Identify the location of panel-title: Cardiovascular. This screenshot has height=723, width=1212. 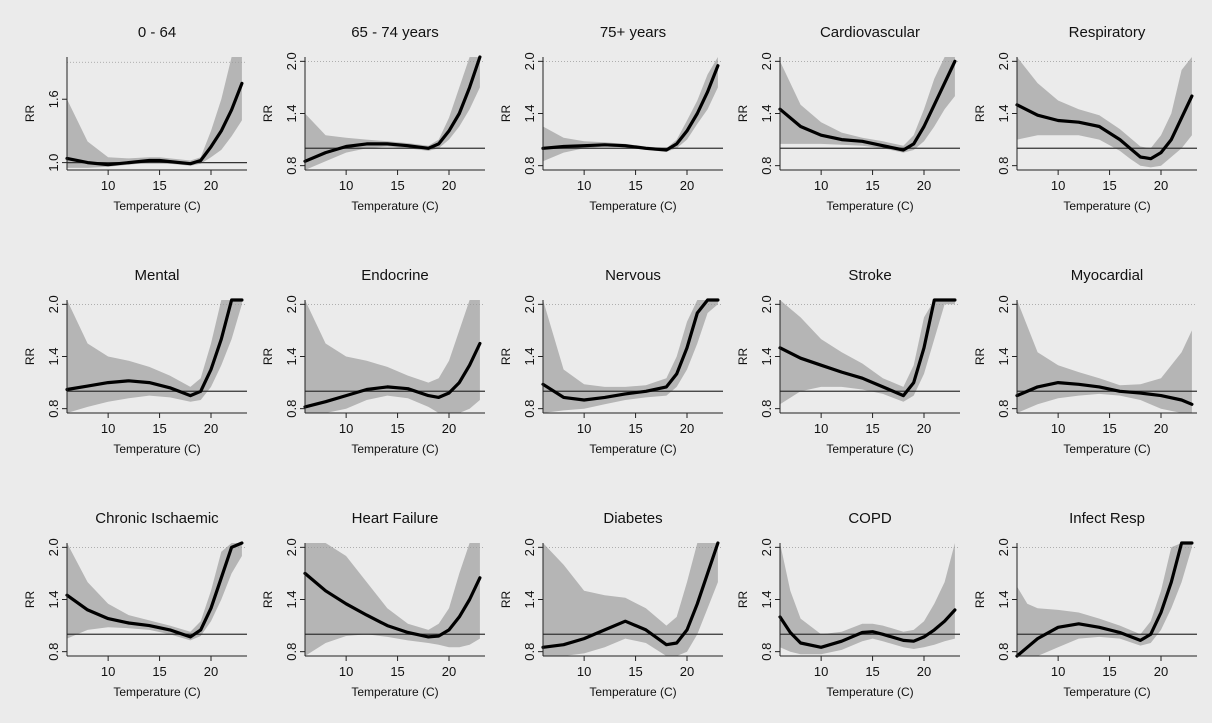
(870, 32).